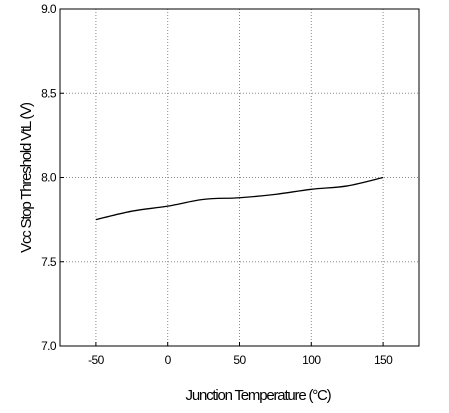 Image resolution: width=449 pixels, height=413 pixels. Describe the element at coordinates (96, 360) in the screenshot. I see `x-tick-label: -50` at that location.